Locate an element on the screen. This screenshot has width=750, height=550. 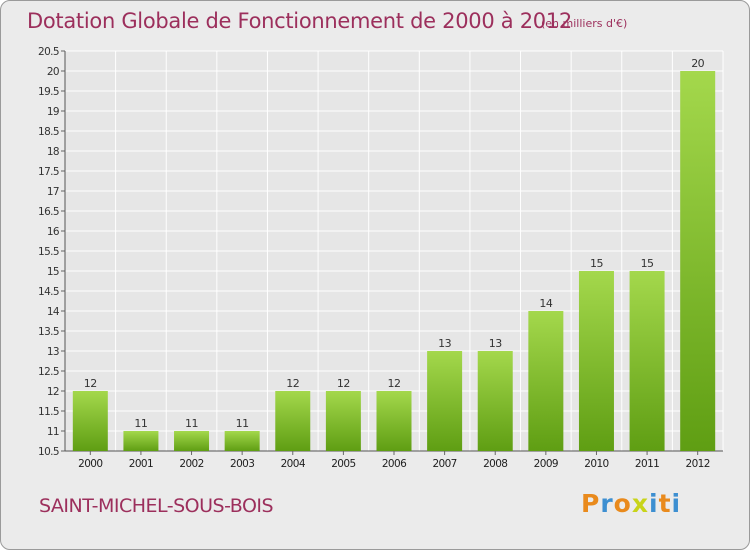
unit-note: (en milliers d'€) is located at coordinates (584, 23).